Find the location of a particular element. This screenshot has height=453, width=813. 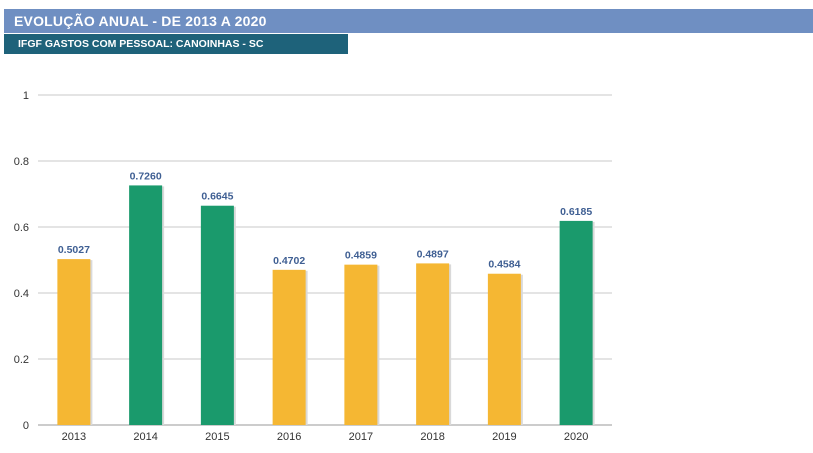

x-axis-ticks: 2013 2014 2015 2016 2017 2018 2019 2020 is located at coordinates (325, 437).